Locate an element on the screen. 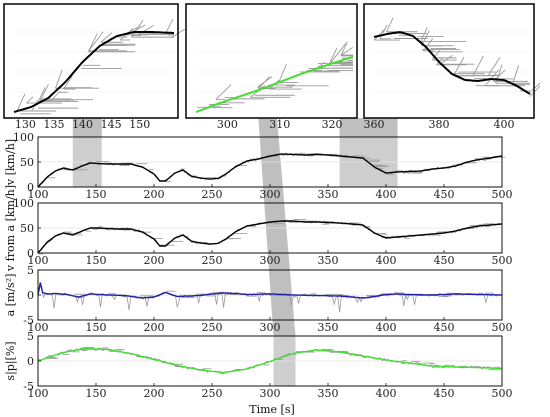 The height and width of the screenshot is (417, 550). inset-inset-3: 360 380 400 is located at coordinates (452, 67).